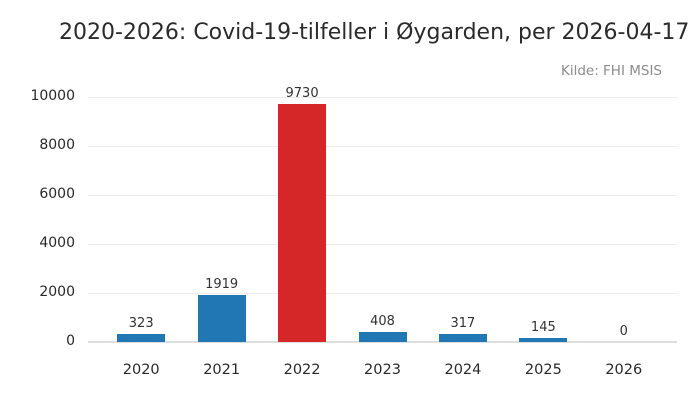  Describe the element at coordinates (543, 327) in the screenshot. I see `bar-value-label: 145` at that location.